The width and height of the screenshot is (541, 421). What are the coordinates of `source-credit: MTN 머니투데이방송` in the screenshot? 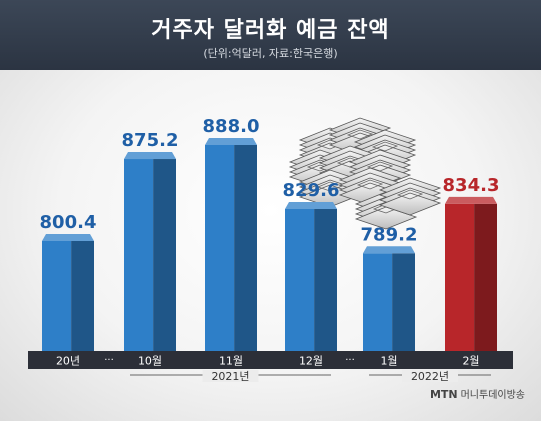 It's located at (477, 393).